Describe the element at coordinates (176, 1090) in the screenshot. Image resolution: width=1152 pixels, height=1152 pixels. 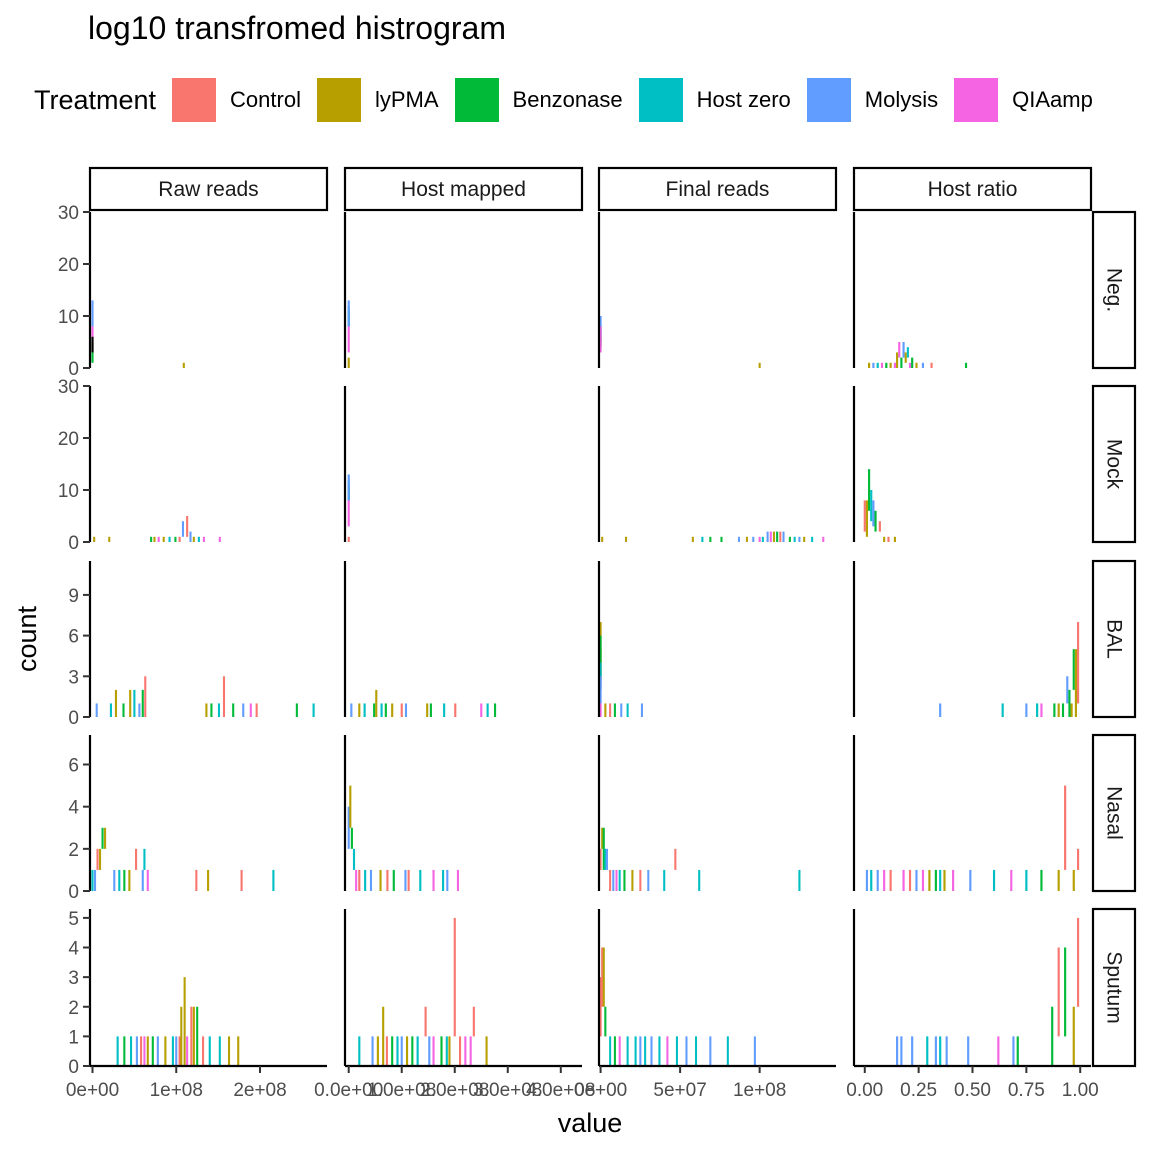
I see `x-tick-label: 1e+08` at that location.